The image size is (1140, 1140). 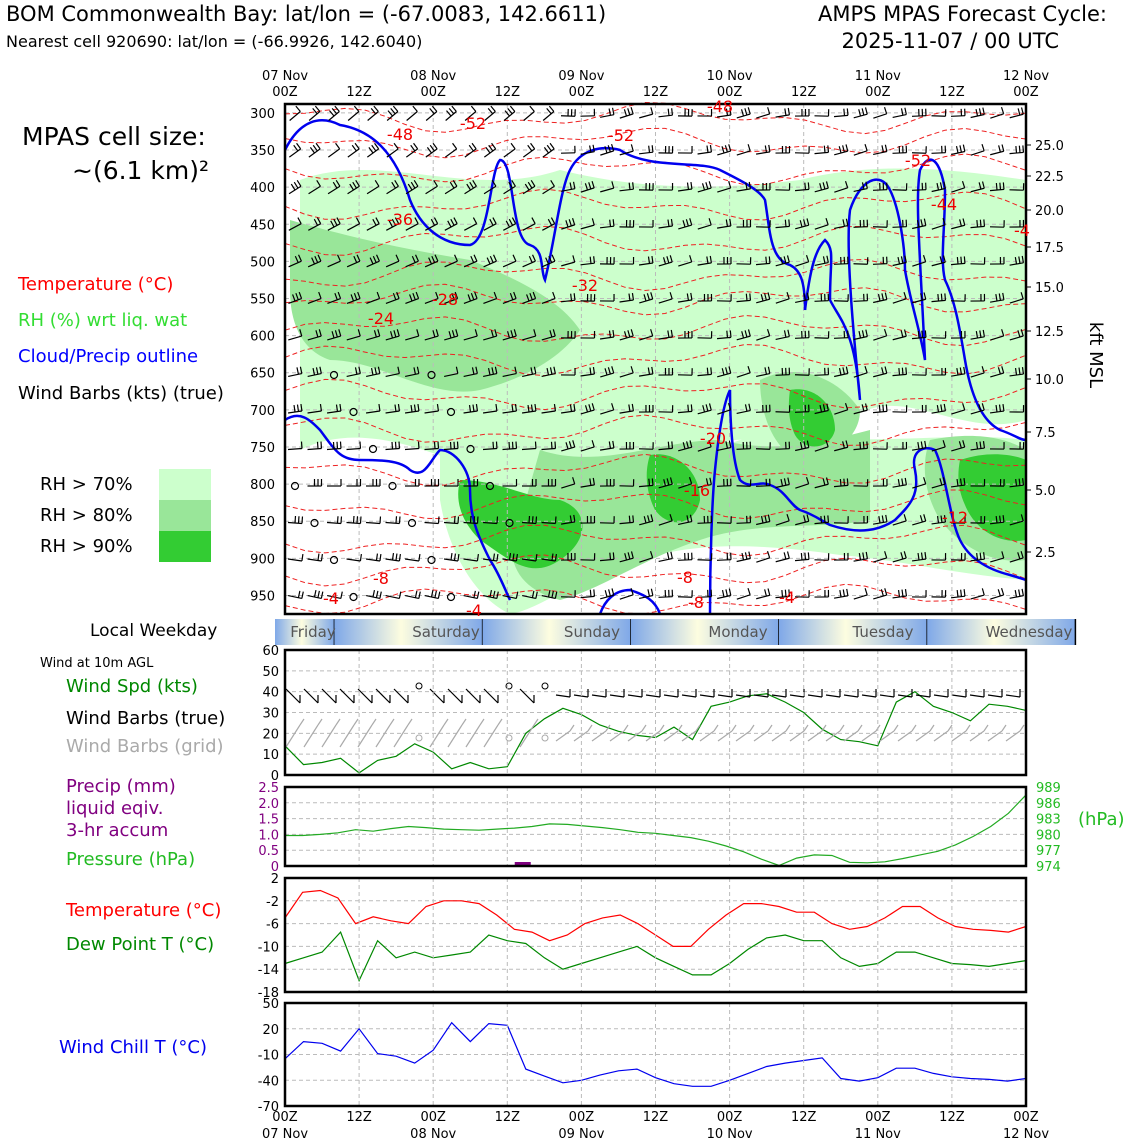 I want to click on temperature-contour-label: -44, so click(x=944, y=204).